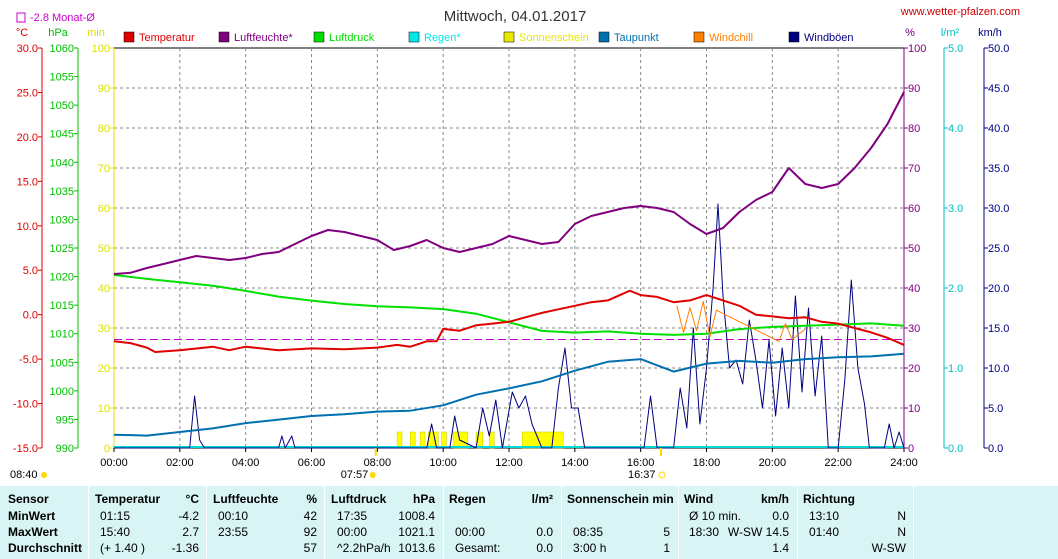 The width and height of the screenshot is (1058, 559). I want to click on axis-label-hum-2: 80, so click(914, 129).